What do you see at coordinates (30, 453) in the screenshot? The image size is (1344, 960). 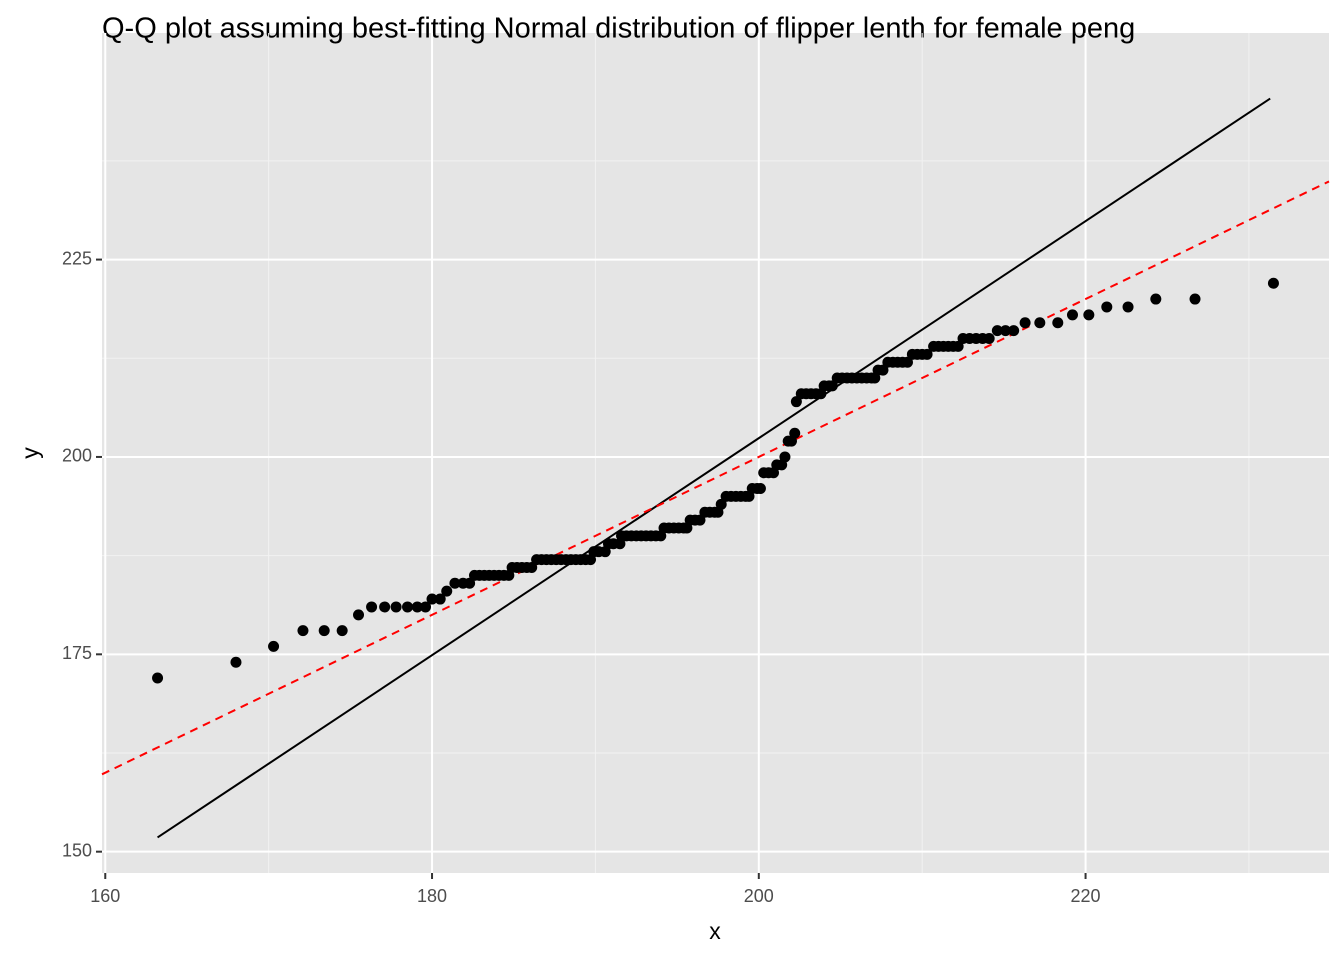 I see `y-axis-title: y` at bounding box center [30, 453].